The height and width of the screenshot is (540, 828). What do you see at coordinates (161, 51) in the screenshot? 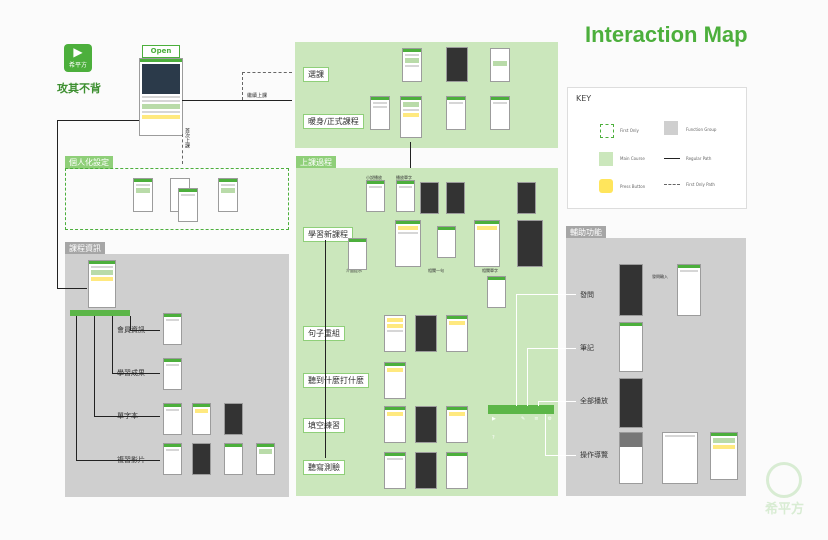
I see `open-badge: Open` at bounding box center [161, 51].